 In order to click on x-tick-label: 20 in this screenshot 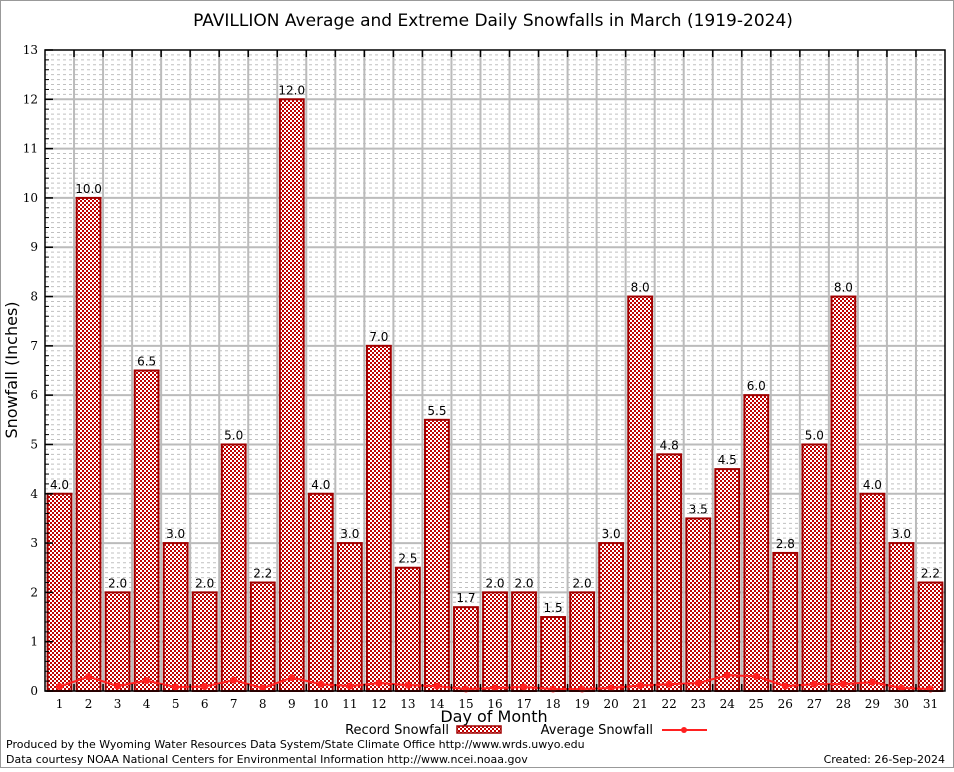, I will do `click(610, 704)`.